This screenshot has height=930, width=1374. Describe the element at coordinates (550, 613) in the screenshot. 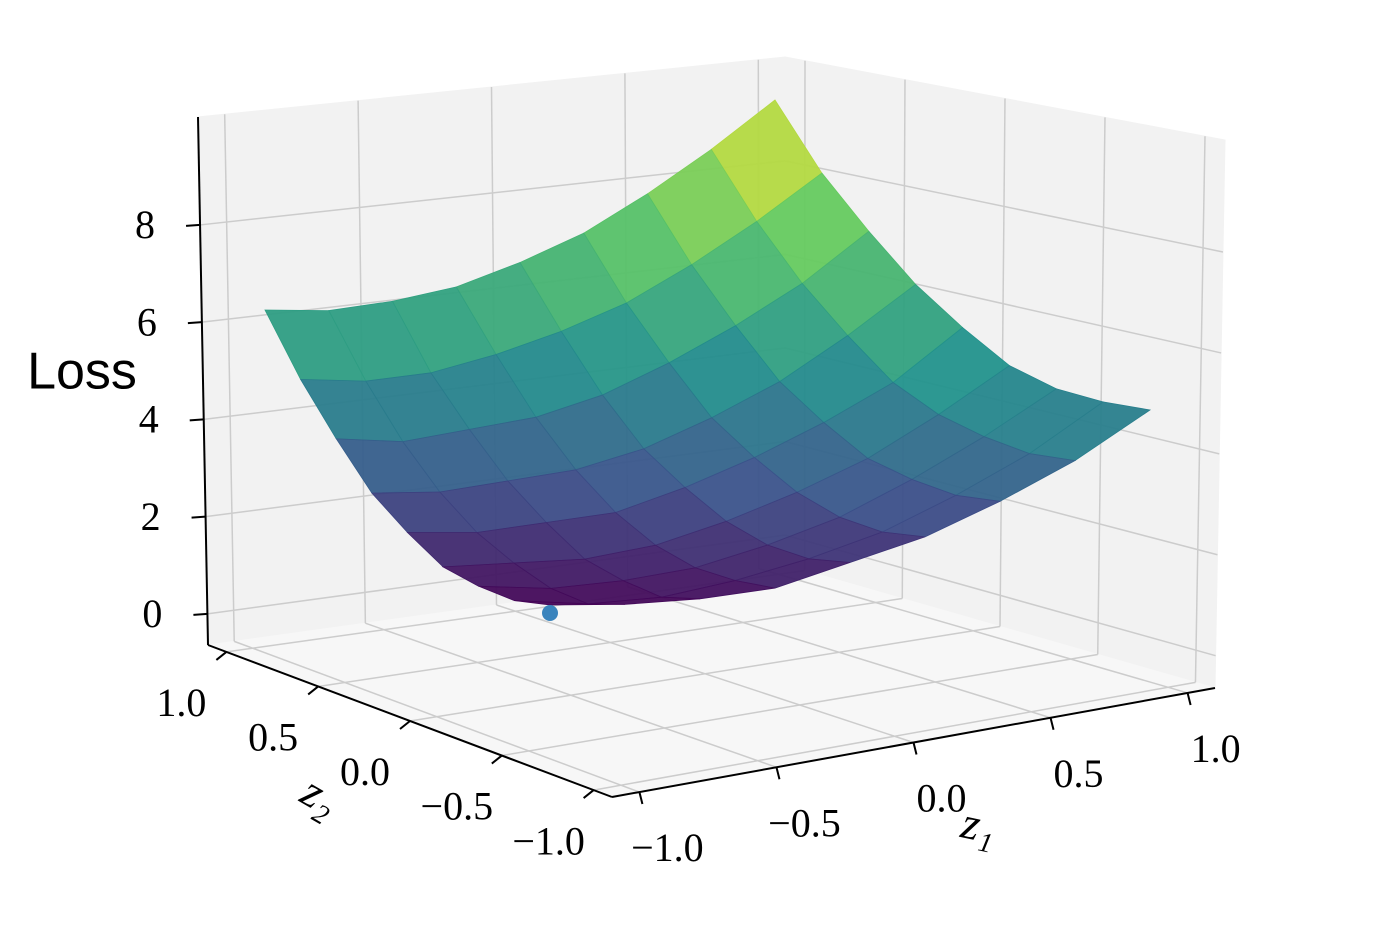

I see `minimum-point` at that location.